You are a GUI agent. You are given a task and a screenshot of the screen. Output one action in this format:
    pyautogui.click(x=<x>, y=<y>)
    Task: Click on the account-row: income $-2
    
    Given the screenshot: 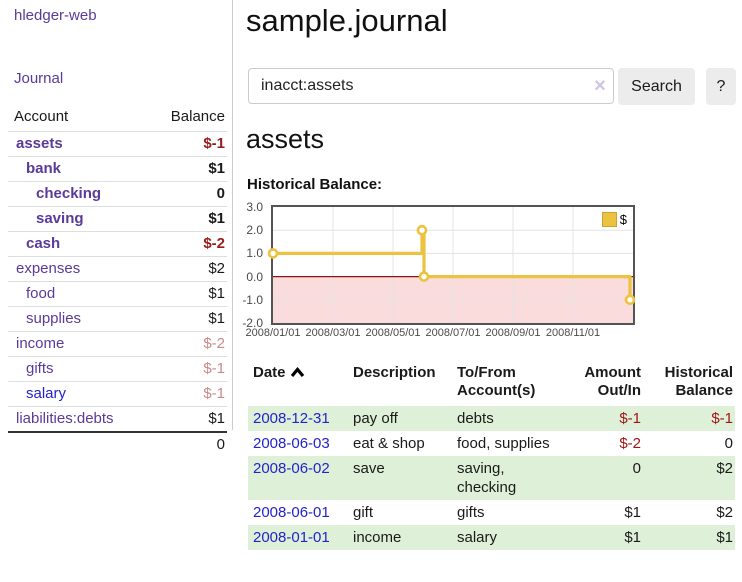 What is the action you would take?
    pyautogui.click(x=117, y=344)
    